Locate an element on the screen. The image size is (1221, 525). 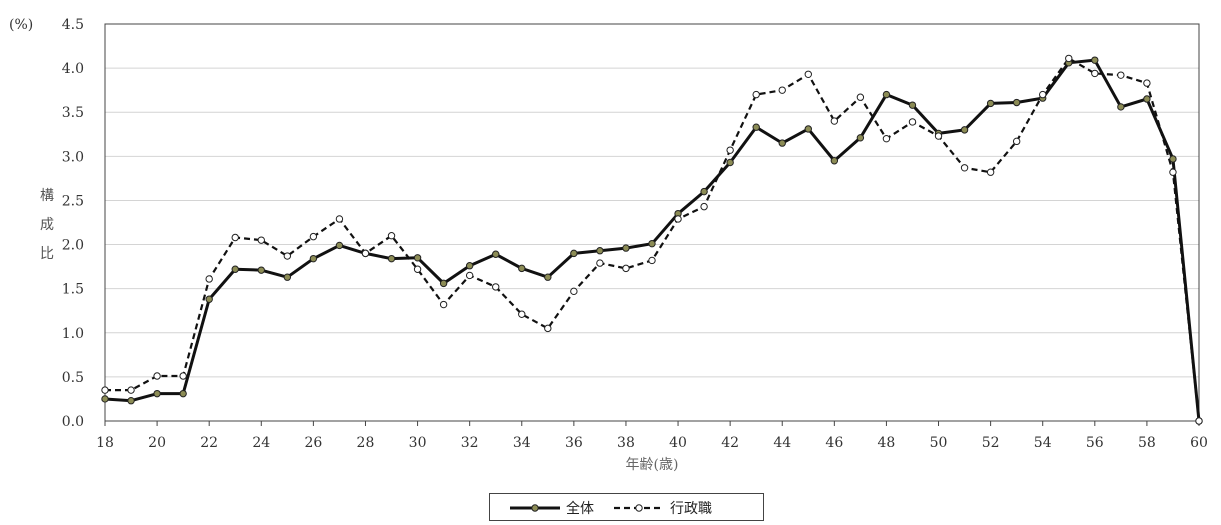
x-axis-label: 年齢(歳) is located at coordinates (652, 465).